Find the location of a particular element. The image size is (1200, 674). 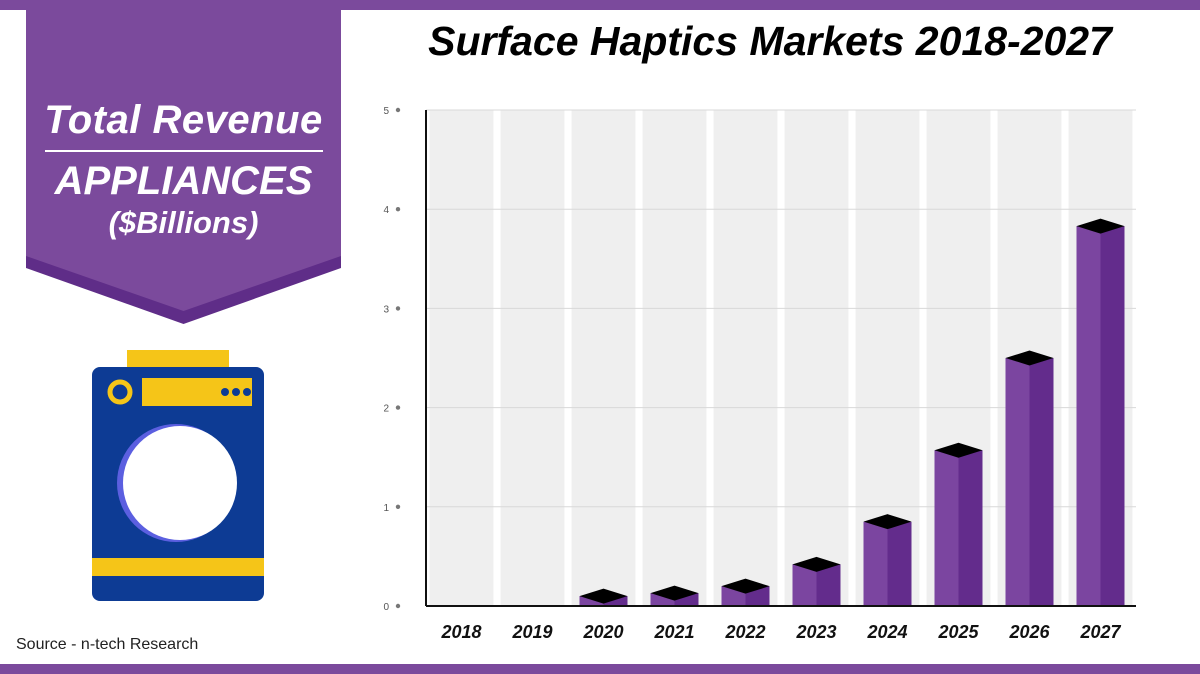

category-banner: Total Revenue APPLIANCES ($Billions) is located at coordinates (183, 166).